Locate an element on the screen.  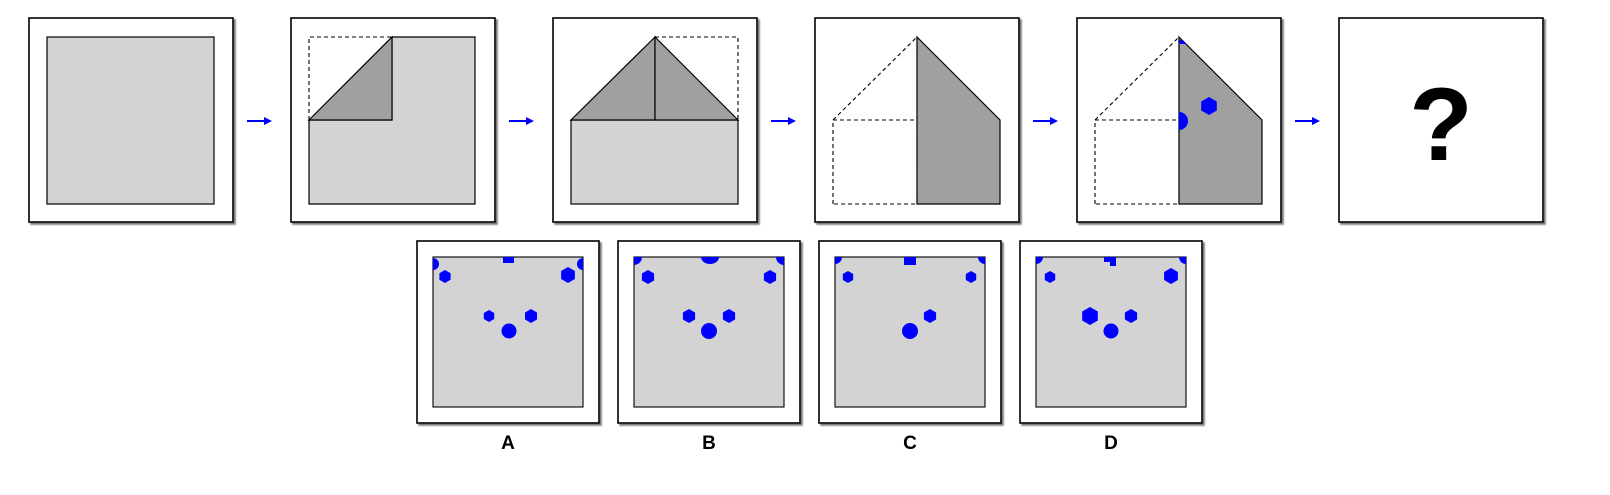
option-c is located at coordinates (910, 332).